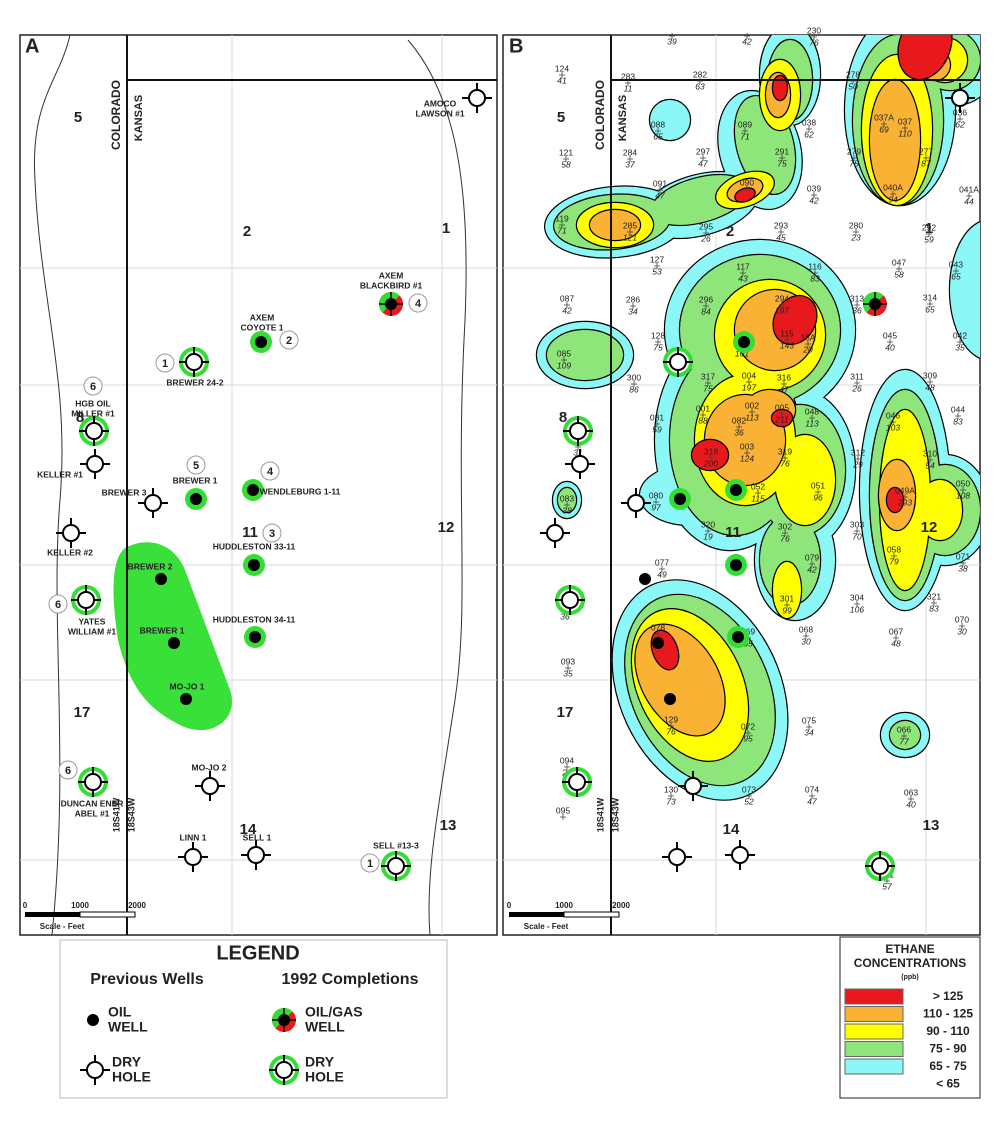 The image size is (1000, 1125). I want to click on sample-value: 11, so click(628, 88).